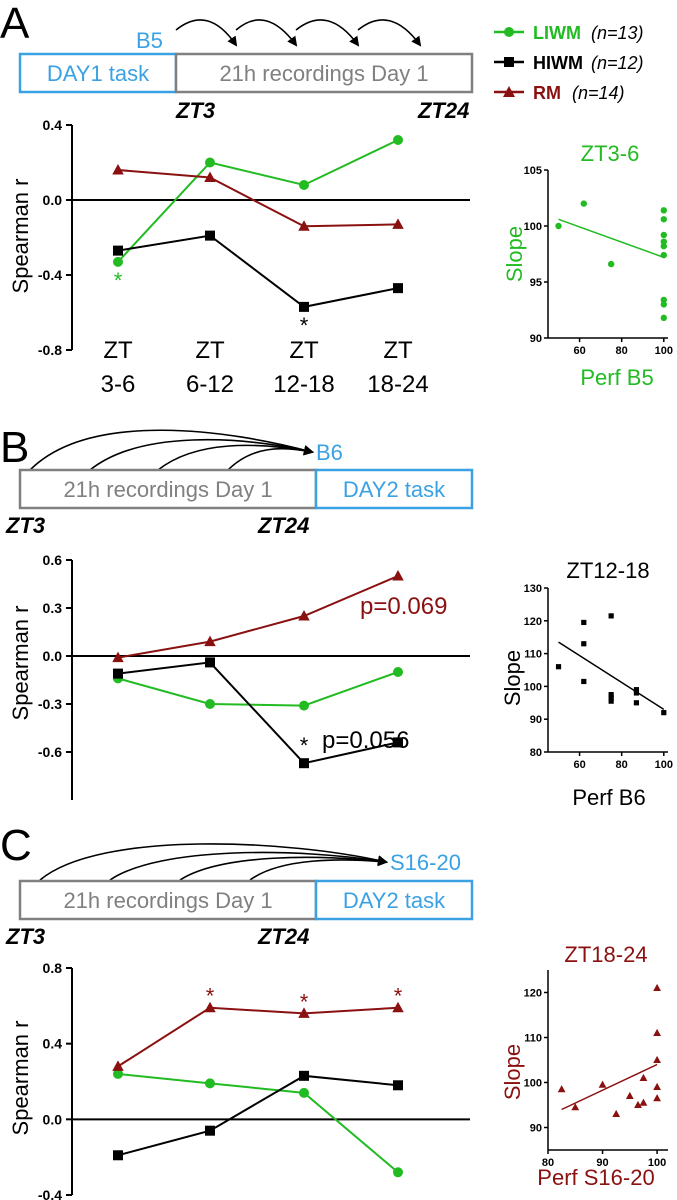  I want to click on panel-a-cat-2-line2: 6-12, so click(210, 384).